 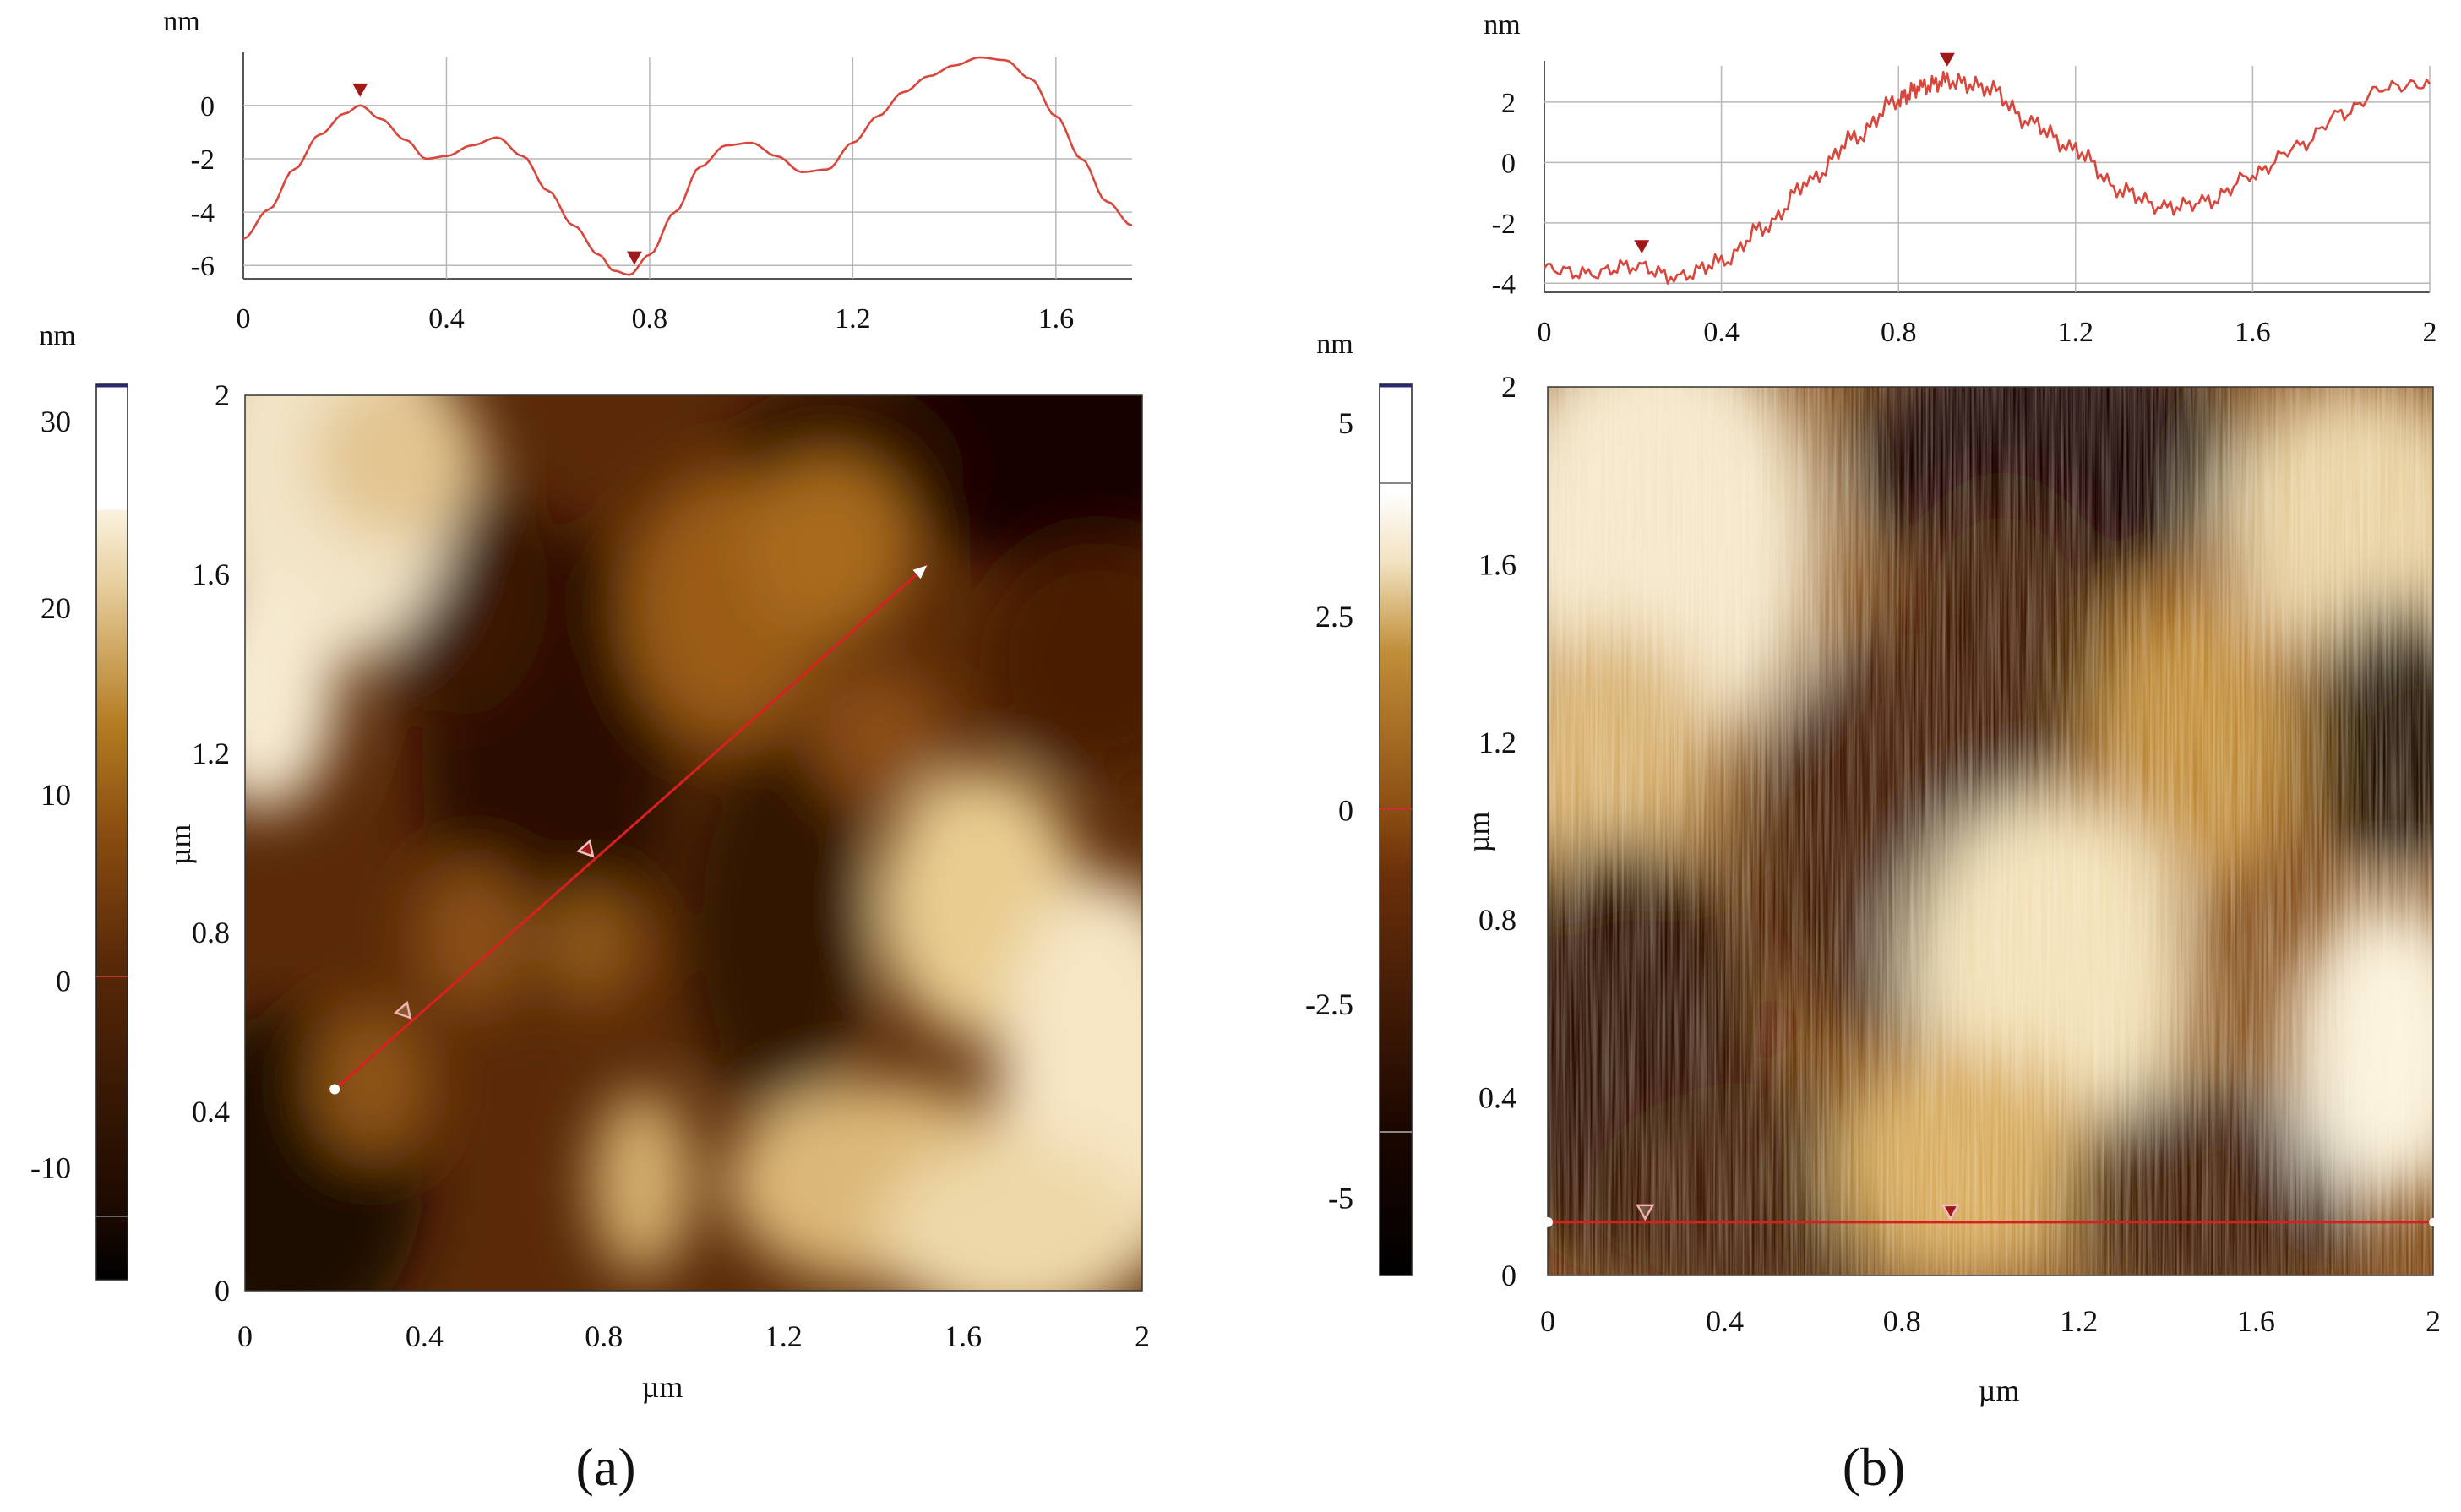 I want to click on profile-b-y-unit: nm, so click(x=1502, y=25).